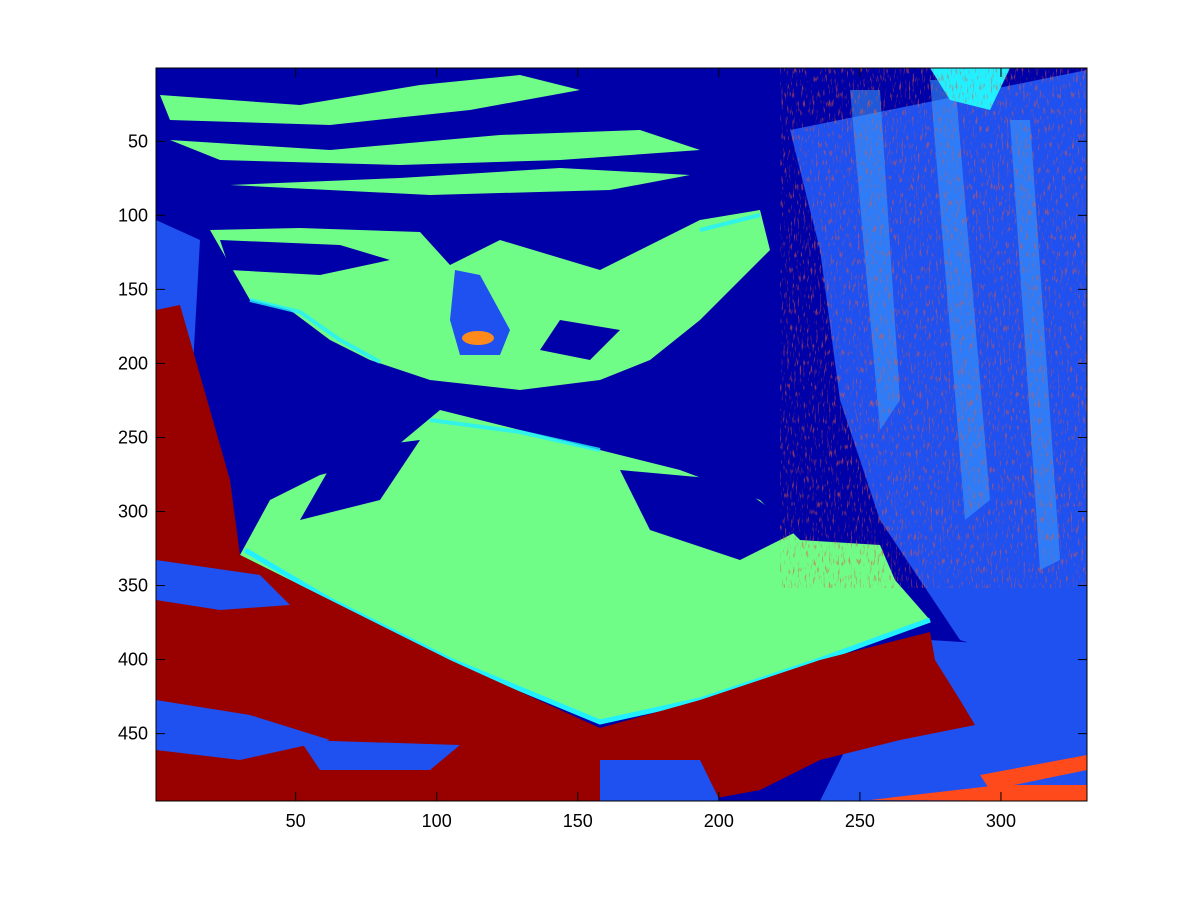  Describe the element at coordinates (133, 289) in the screenshot. I see `y-tick-label: 150` at that location.